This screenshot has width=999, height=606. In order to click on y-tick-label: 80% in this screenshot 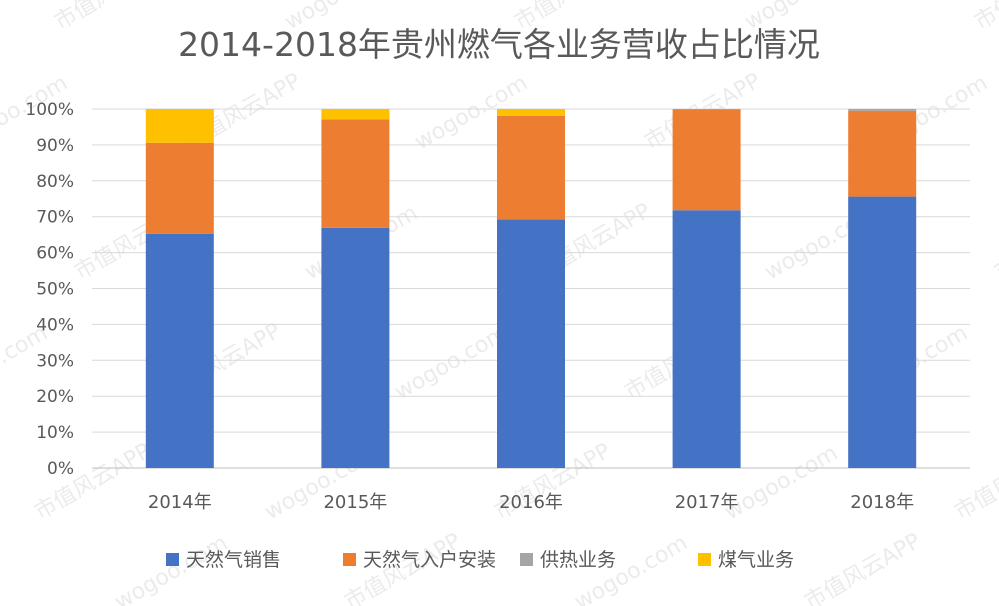, I will do `click(55, 182)`.